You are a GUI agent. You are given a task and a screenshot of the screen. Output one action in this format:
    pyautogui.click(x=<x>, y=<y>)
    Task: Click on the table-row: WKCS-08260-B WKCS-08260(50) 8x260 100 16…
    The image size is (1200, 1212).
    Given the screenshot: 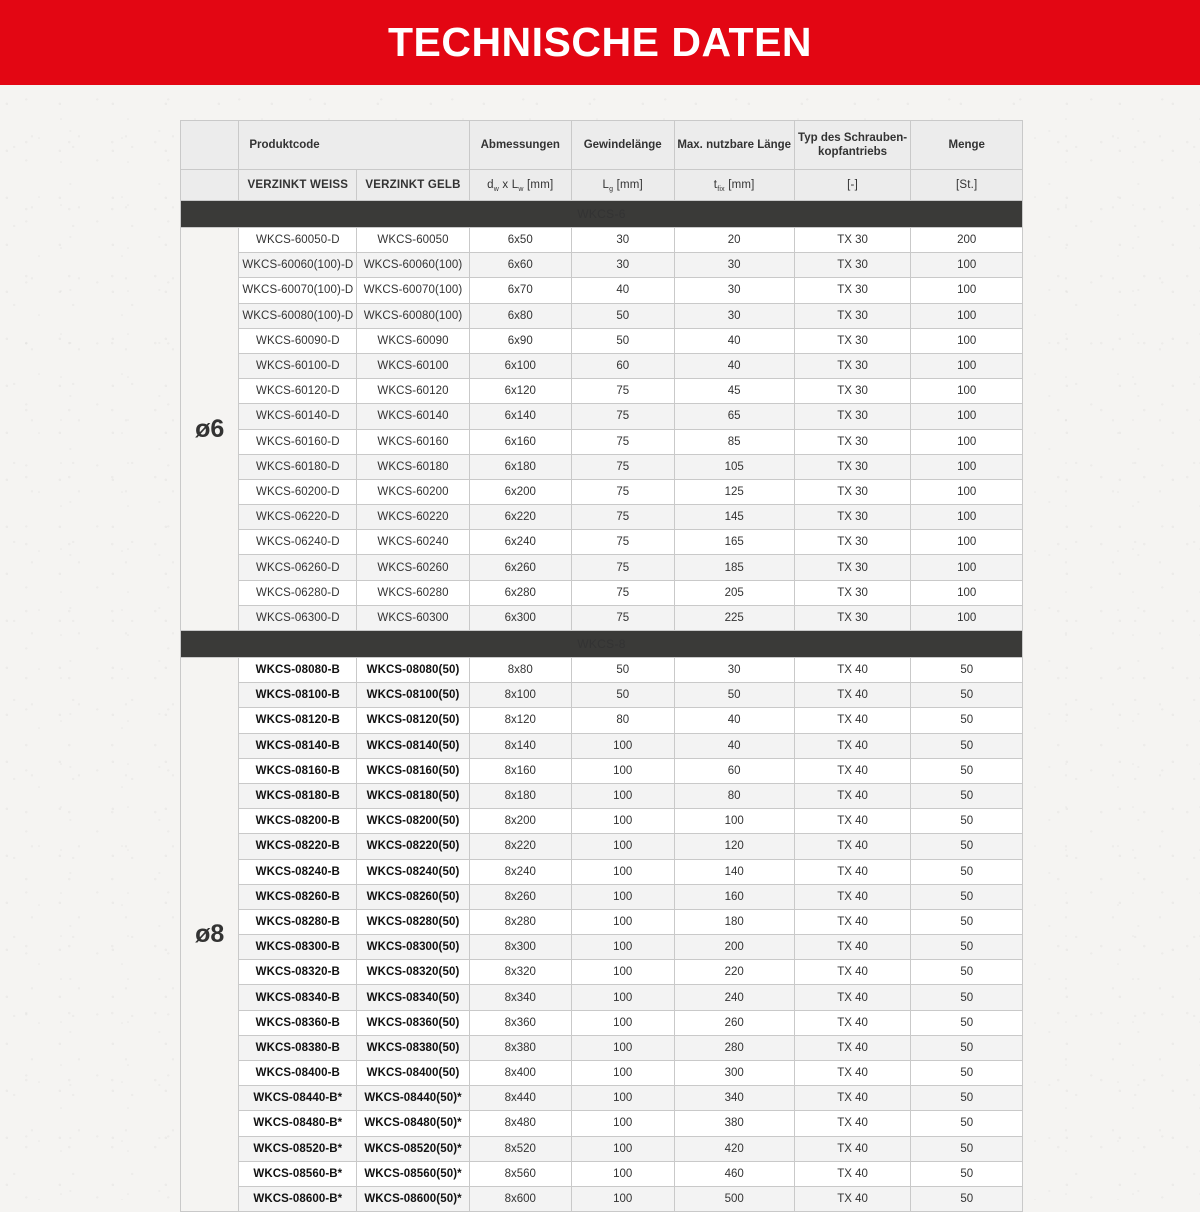 What is the action you would take?
    pyautogui.click(x=602, y=896)
    